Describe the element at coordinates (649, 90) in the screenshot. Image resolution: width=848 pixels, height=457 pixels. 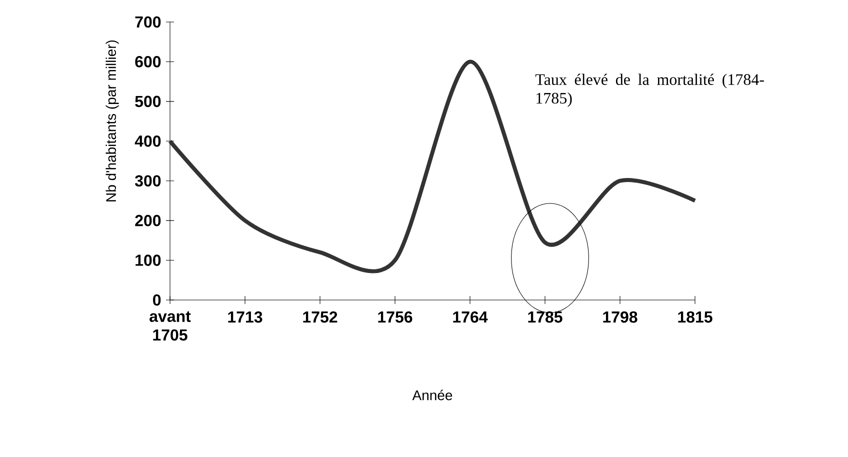
I see `annotation: Taux élevé de la mortalité (1784-1785)` at that location.